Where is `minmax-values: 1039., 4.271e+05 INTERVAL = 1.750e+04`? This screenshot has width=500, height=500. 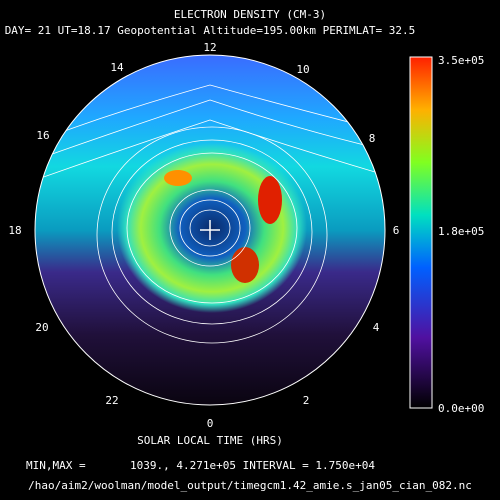
minmax-values: 1039., 4.271e+05 INTERVAL = 1.750e+04 is located at coordinates (252, 465).